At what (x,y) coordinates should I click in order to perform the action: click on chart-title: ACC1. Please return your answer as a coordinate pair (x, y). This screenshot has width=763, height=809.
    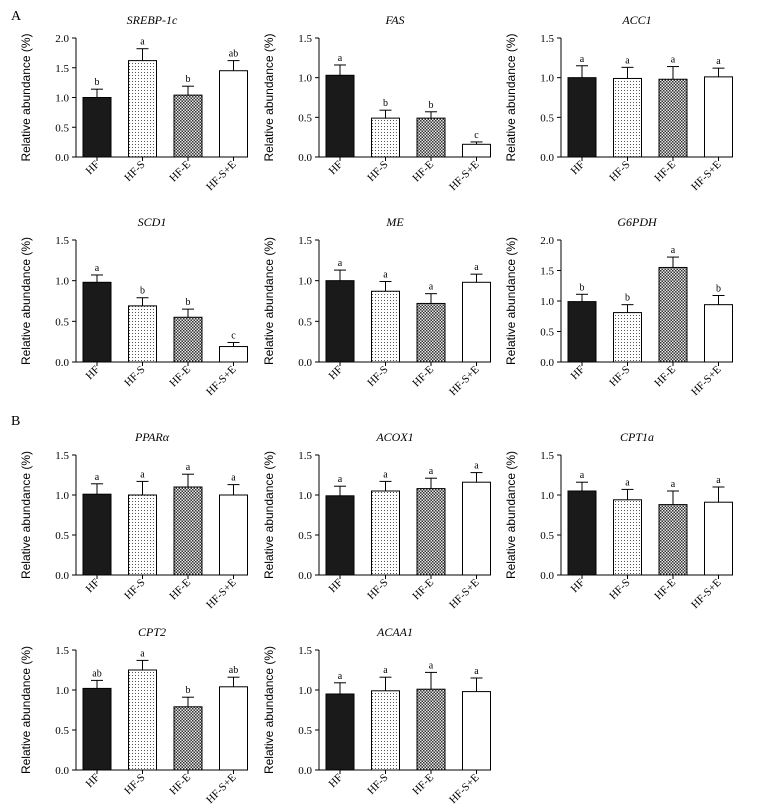
    Looking at the image, I should click on (636, 20).